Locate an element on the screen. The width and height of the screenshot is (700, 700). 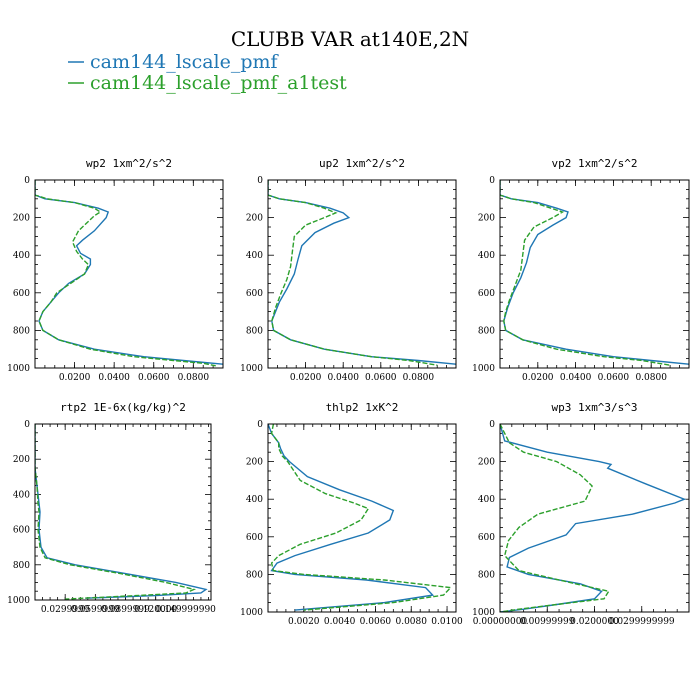
x-tick-label: 0.0299999999 is located at coordinates (642, 622).